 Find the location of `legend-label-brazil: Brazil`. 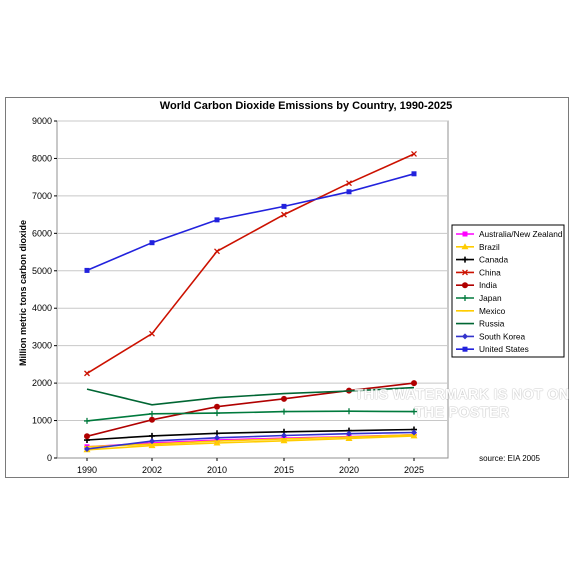

legend-label-brazil: Brazil is located at coordinates (489, 247).